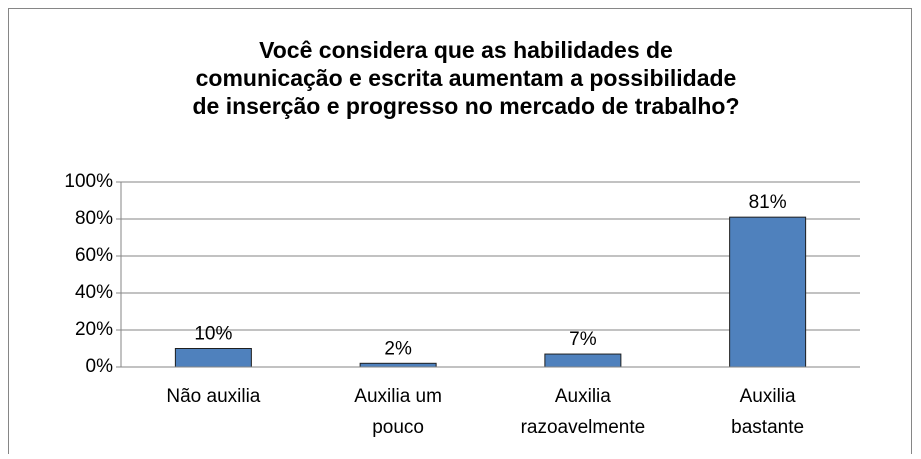 The height and width of the screenshot is (459, 921). What do you see at coordinates (583, 339) in the screenshot?
I see `data-label: 7%` at bounding box center [583, 339].